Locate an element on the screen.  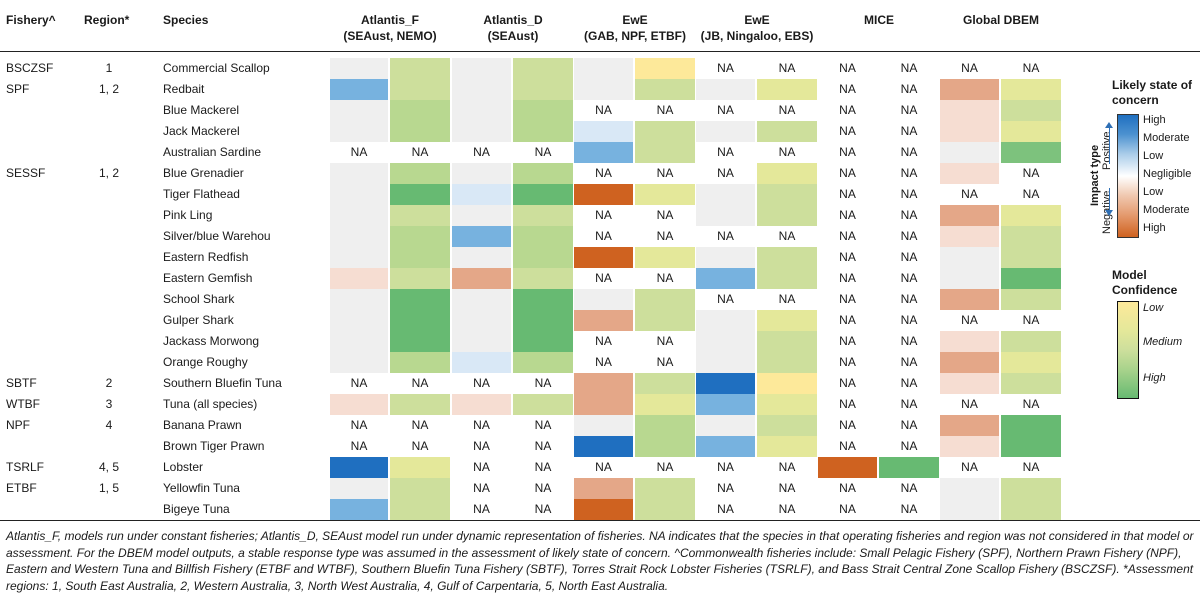
region-cell: 4 is located at coordinates (109, 425).